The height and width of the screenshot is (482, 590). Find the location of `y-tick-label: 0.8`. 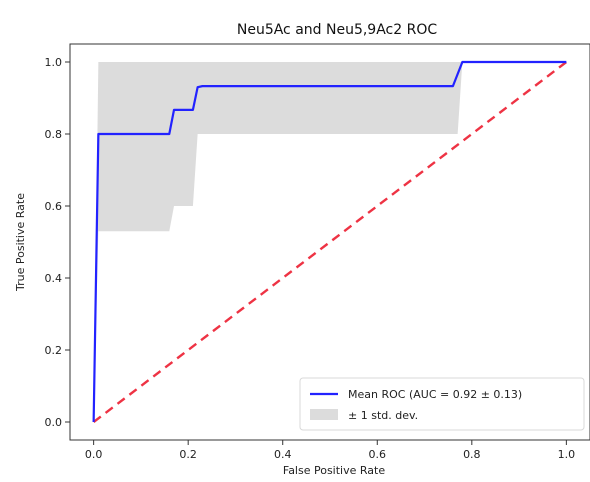

y-tick-label: 0.8 is located at coordinates (54, 134).